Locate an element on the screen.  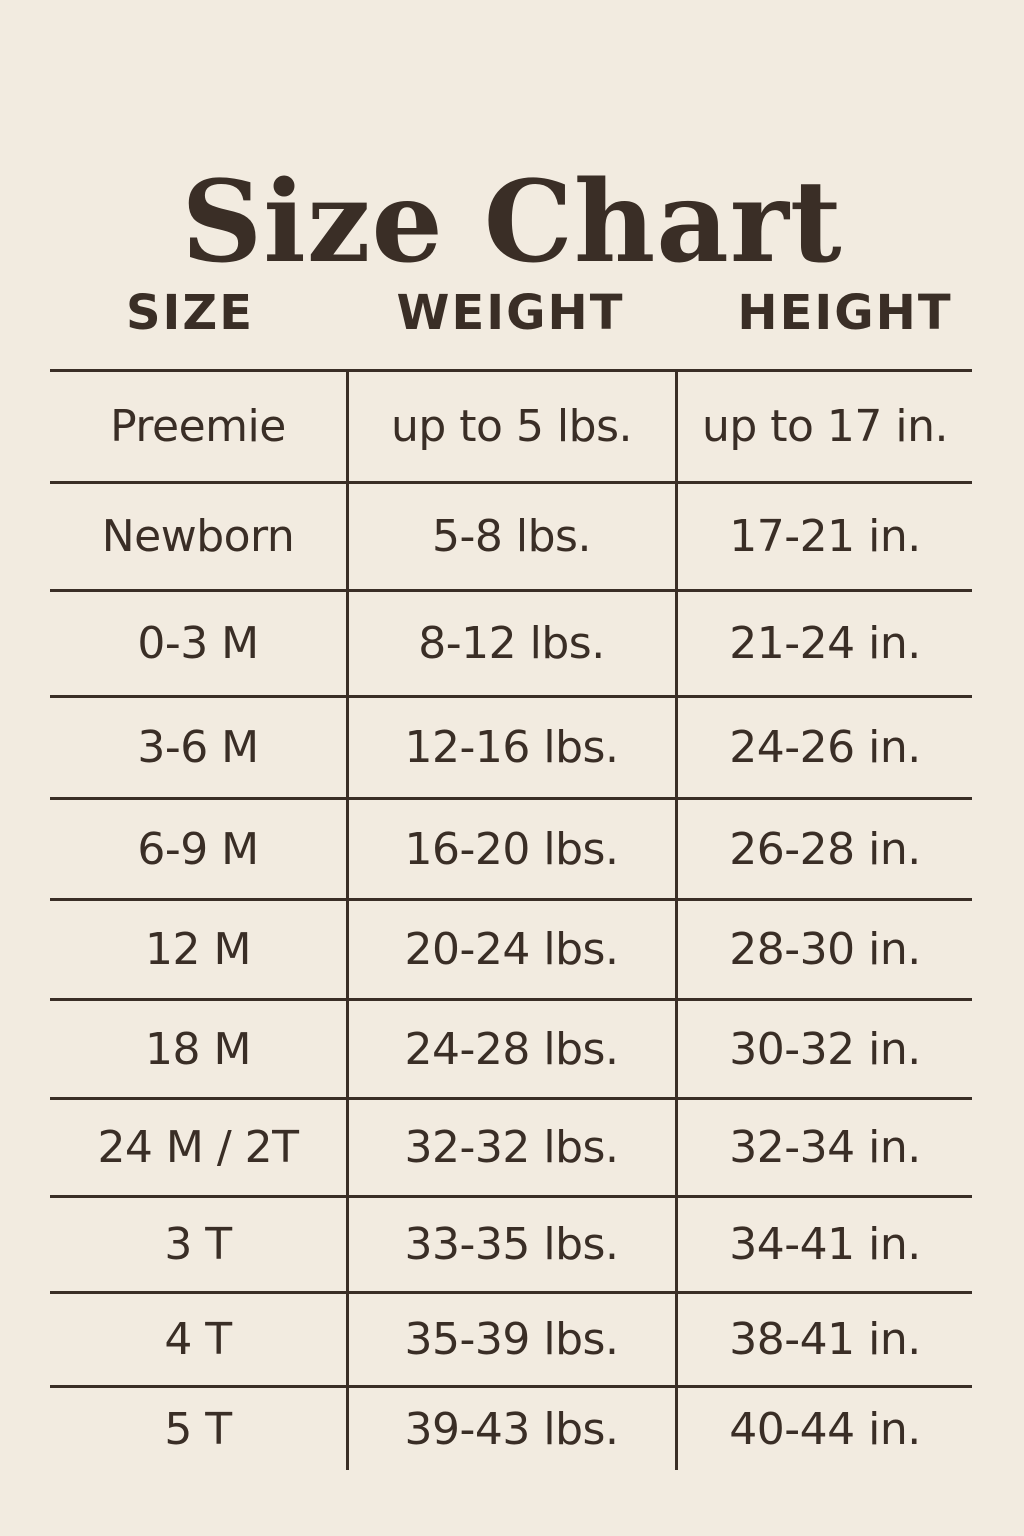
cell-size: 12 M is located at coordinates (198, 949).